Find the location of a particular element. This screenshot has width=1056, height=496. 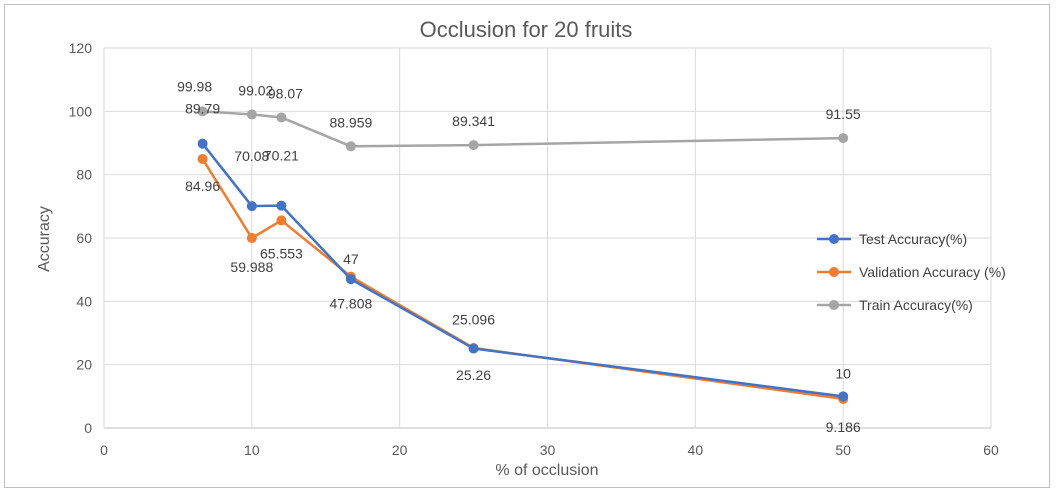

data-label: 25.096 is located at coordinates (473, 320).